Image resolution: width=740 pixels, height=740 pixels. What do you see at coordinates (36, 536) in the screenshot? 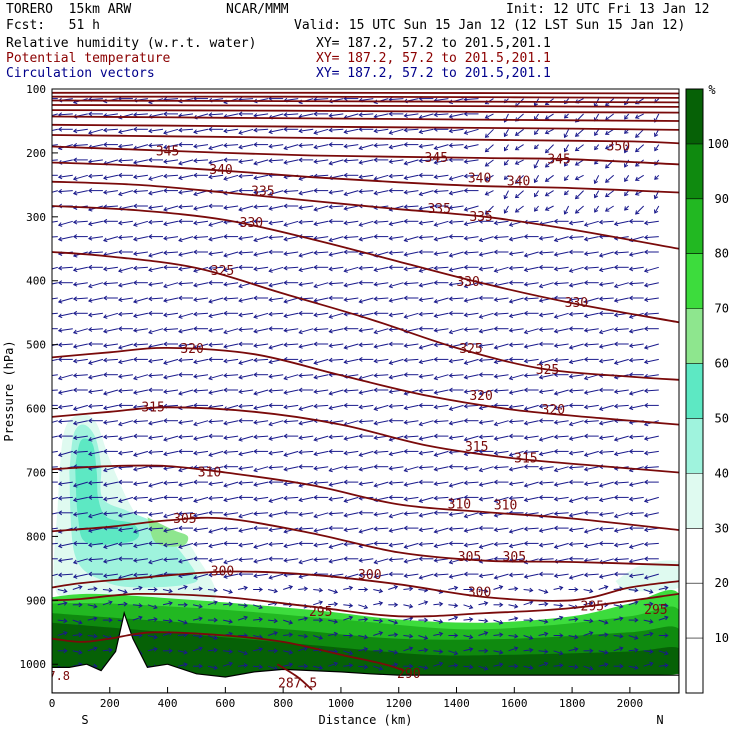
I see `y-tick-label: 800` at bounding box center [36, 536].